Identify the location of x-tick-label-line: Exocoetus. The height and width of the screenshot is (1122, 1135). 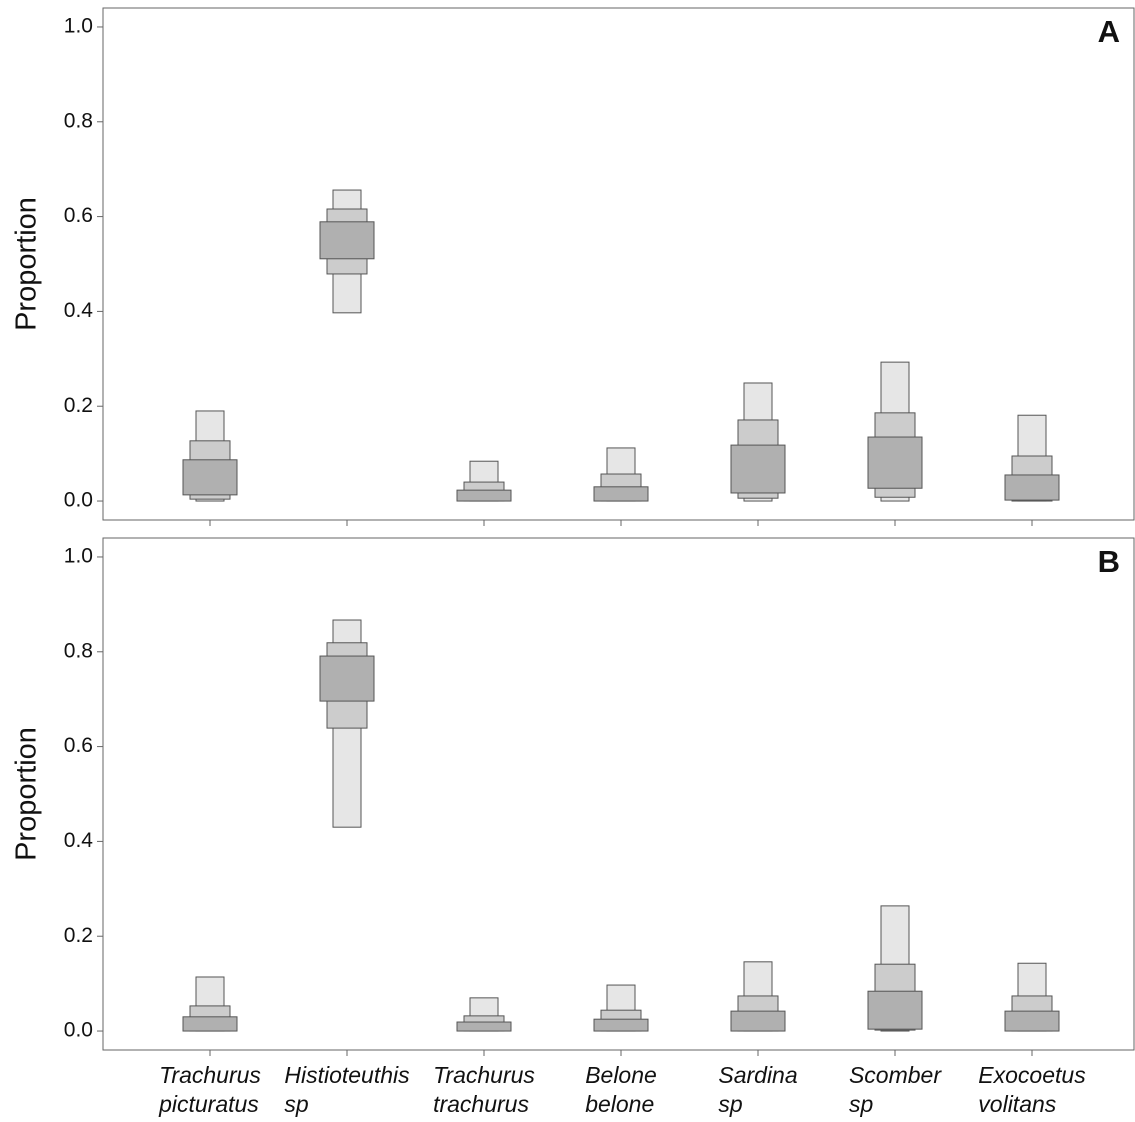
(1032, 1075).